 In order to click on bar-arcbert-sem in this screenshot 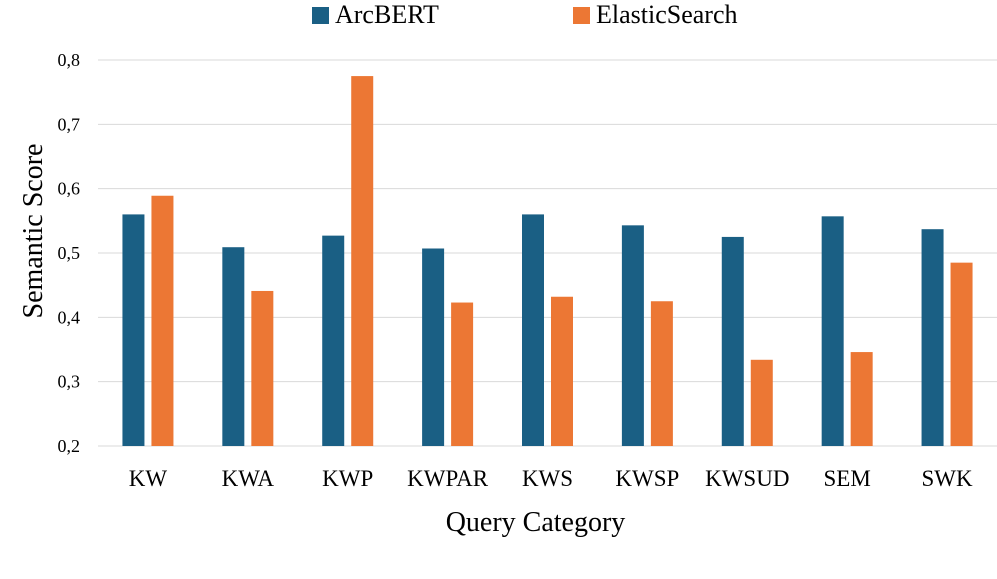, I will do `click(832, 331)`.